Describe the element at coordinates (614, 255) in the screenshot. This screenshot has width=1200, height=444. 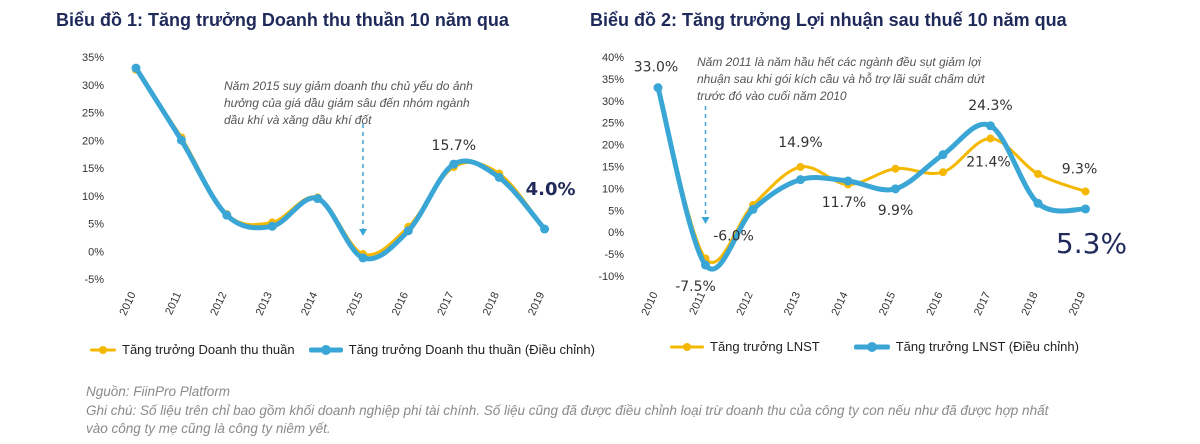
I see `chart2-y-tick-label: -5%` at that location.